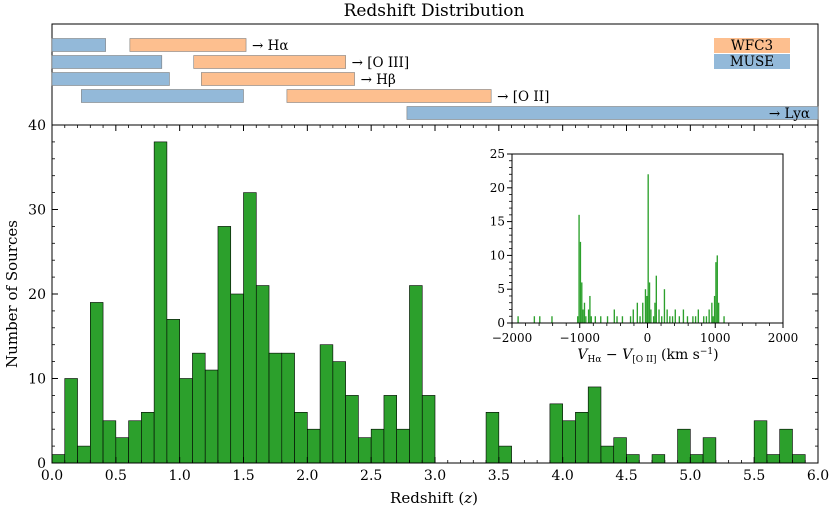 The width and height of the screenshot is (830, 513). Describe the element at coordinates (37, 380) in the screenshot. I see `y-tick-label: 10` at that location.